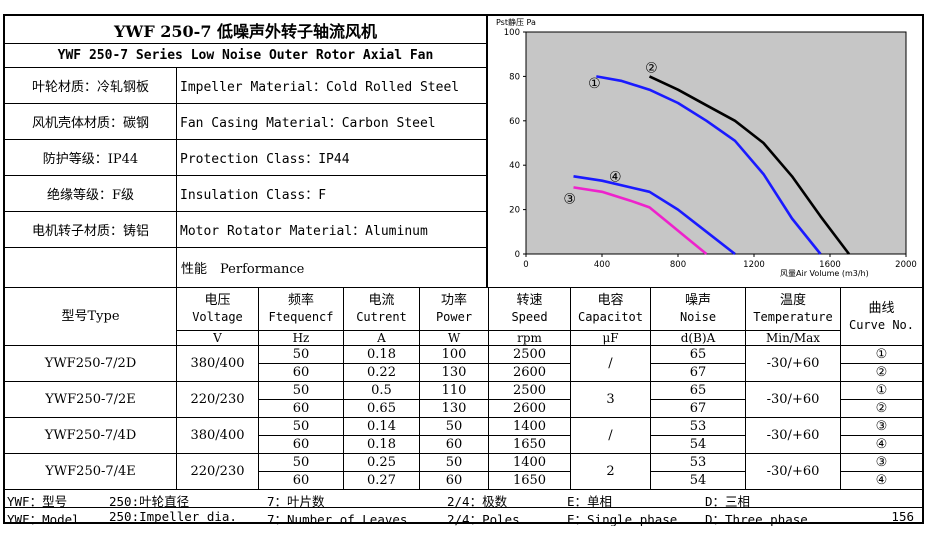 The width and height of the screenshot is (930, 540). What do you see at coordinates (381, 444) in the screenshot?
I see `current: 0.18` at bounding box center [381, 444].